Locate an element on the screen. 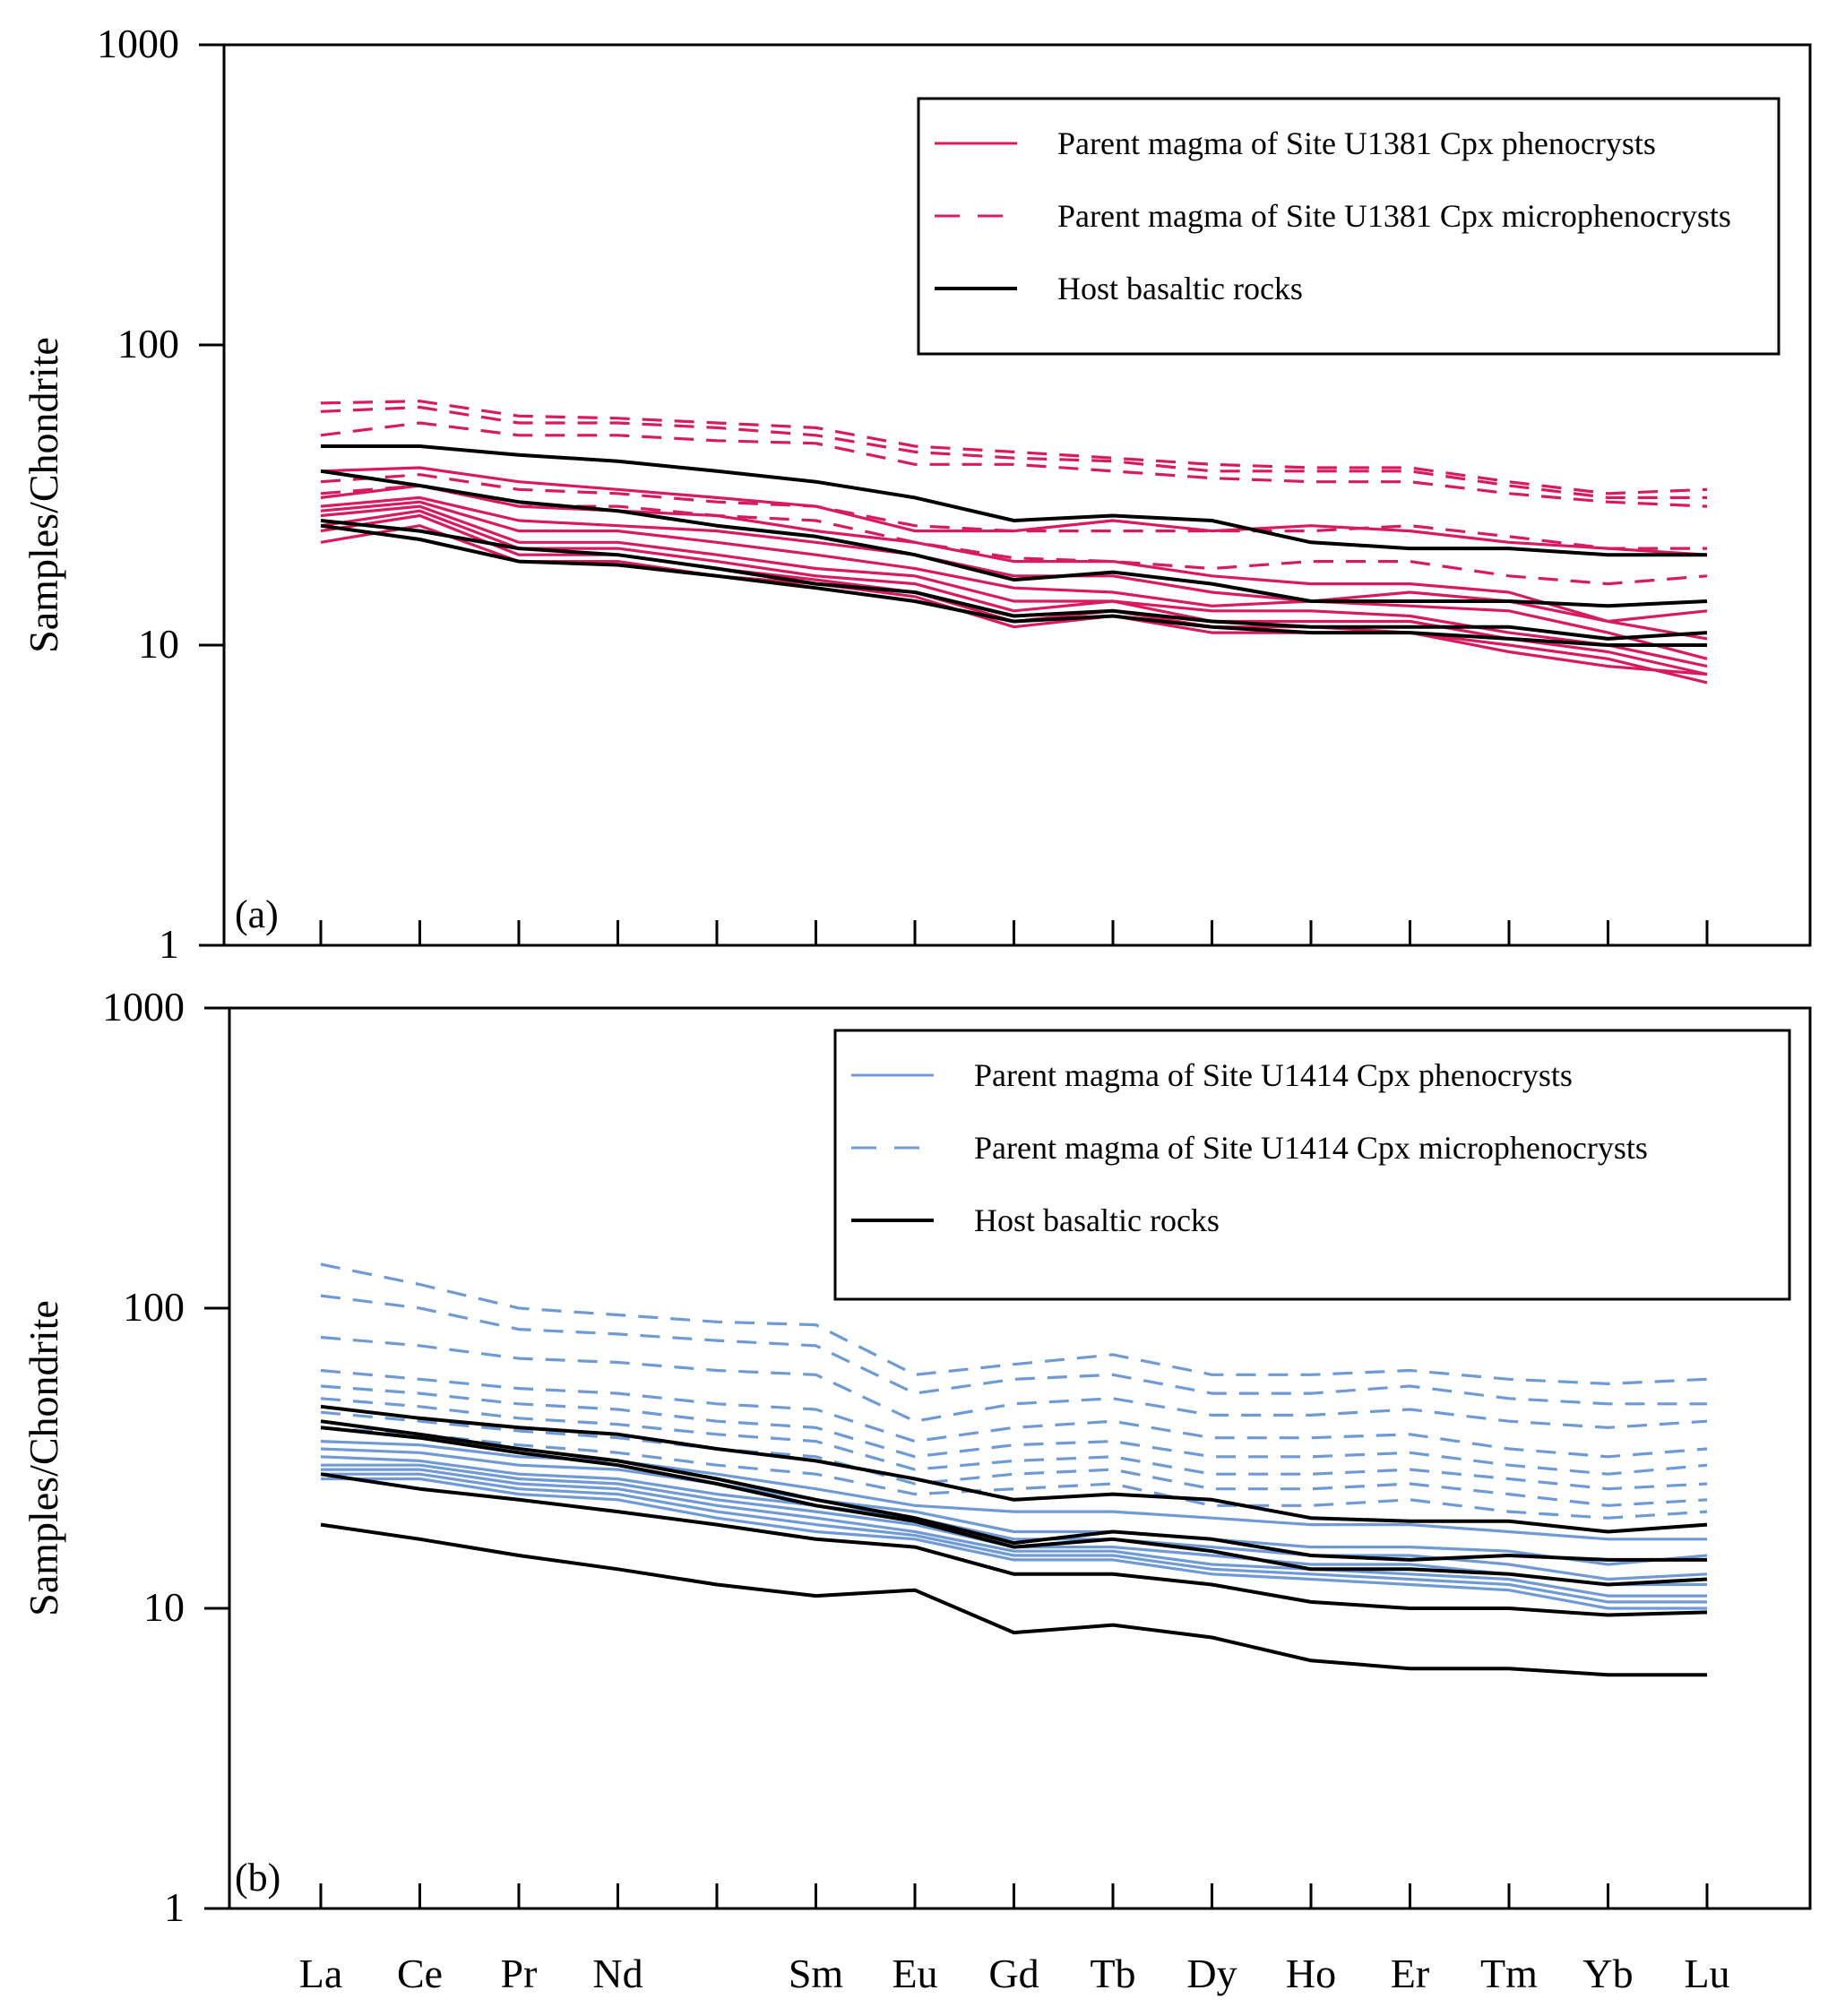 This screenshot has height=2016, width=1828. x-label-ho: Ho is located at coordinates (1311, 1973).